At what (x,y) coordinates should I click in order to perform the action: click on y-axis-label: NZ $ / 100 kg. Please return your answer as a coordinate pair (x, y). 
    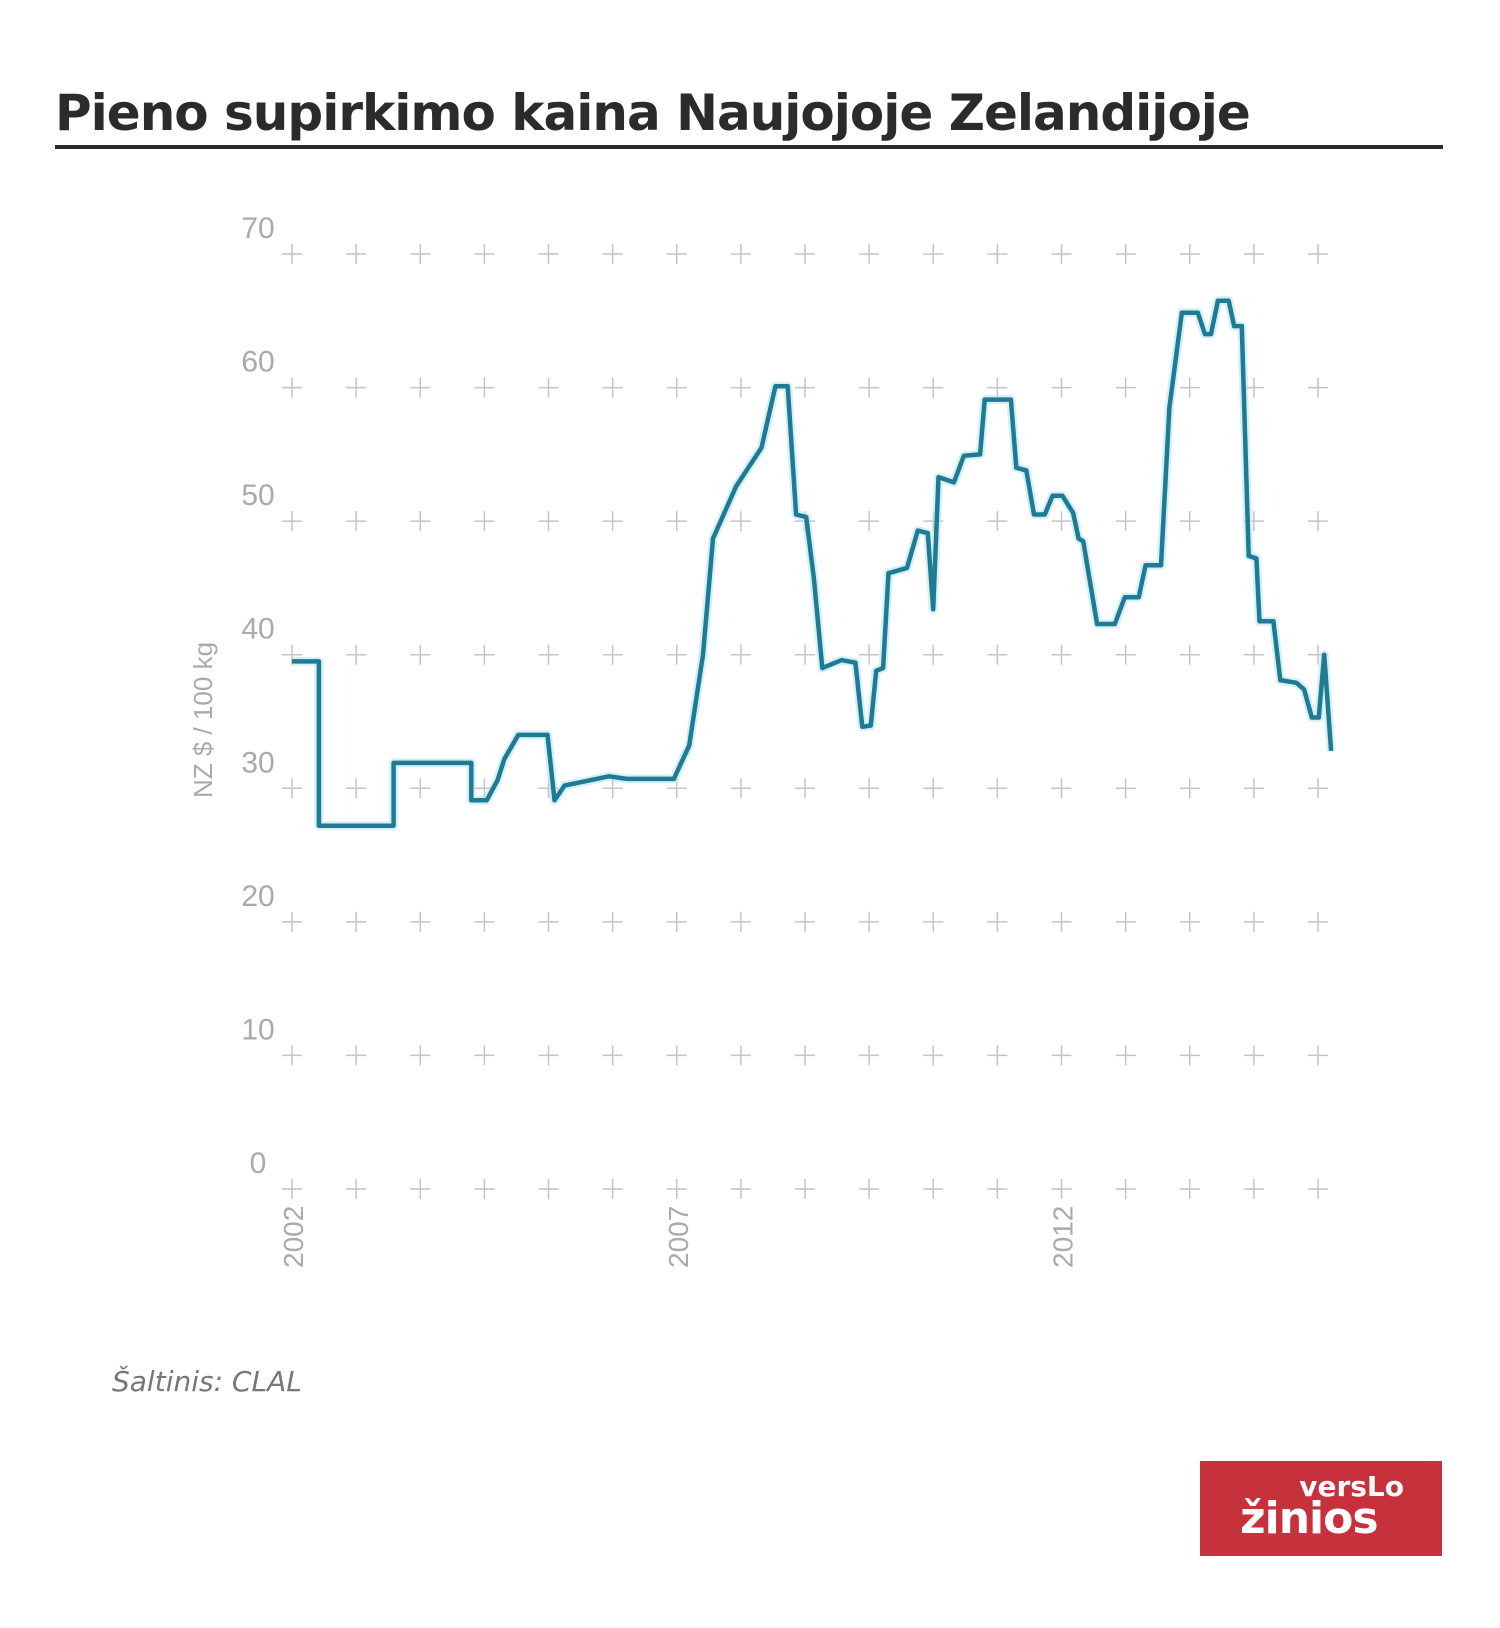
    Looking at the image, I should click on (203, 720).